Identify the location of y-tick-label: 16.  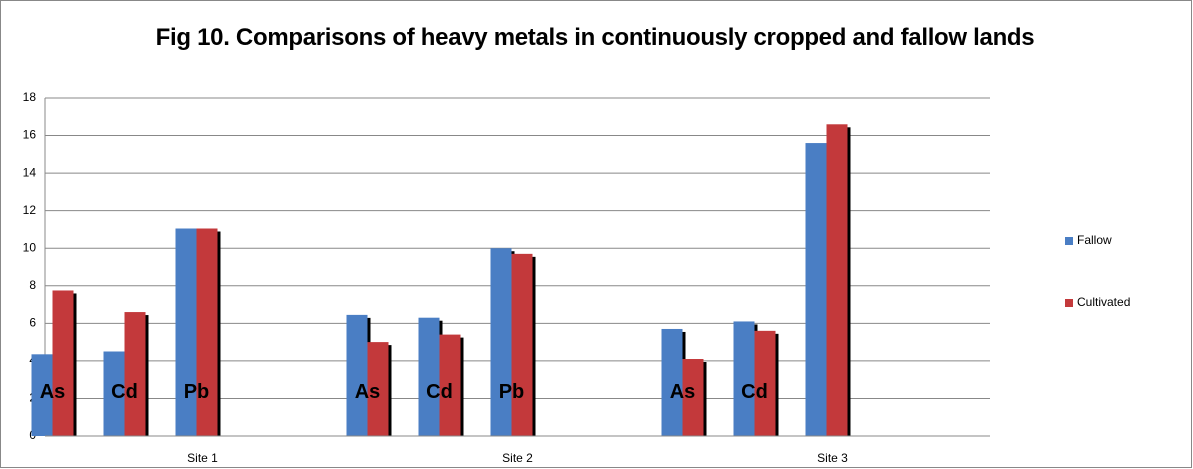
(30, 135).